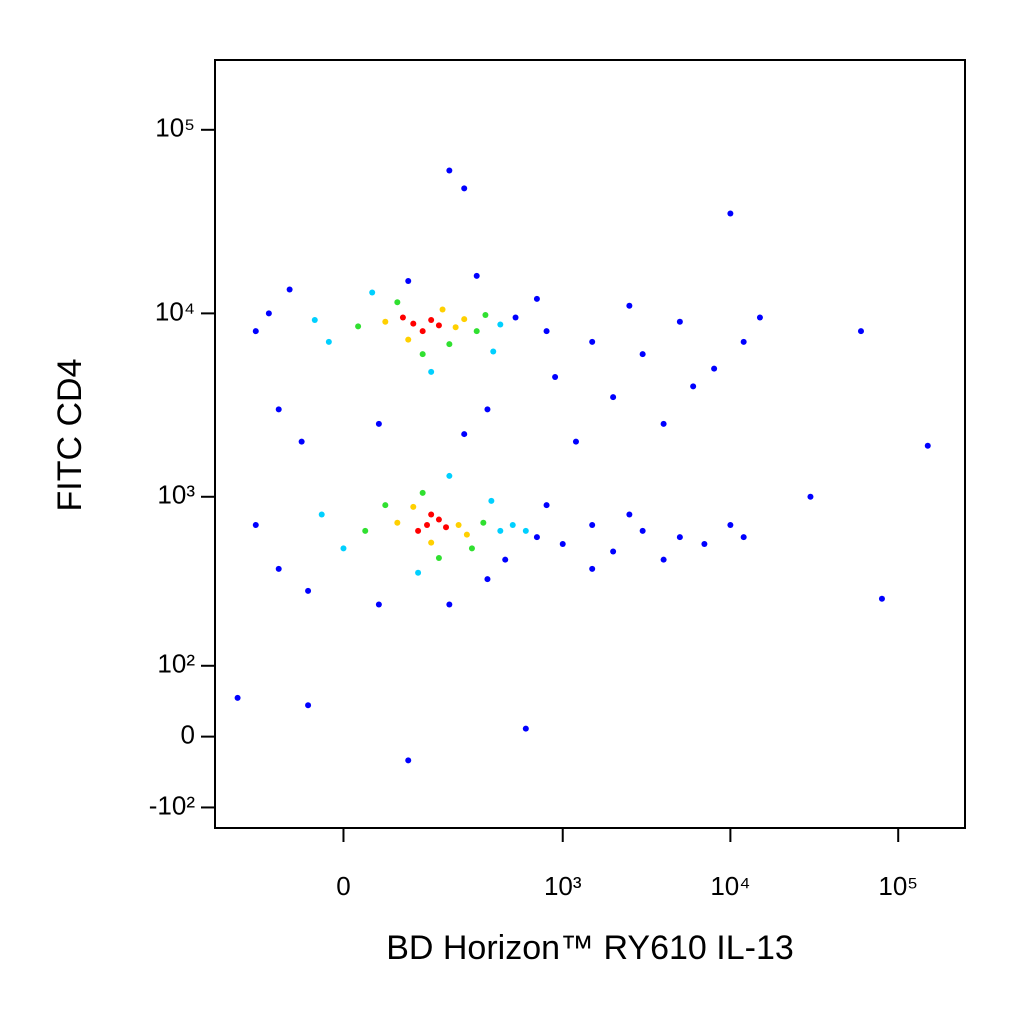 The width and height of the screenshot is (1024, 1029). I want to click on y-tick-label: -10², so click(172, 805).